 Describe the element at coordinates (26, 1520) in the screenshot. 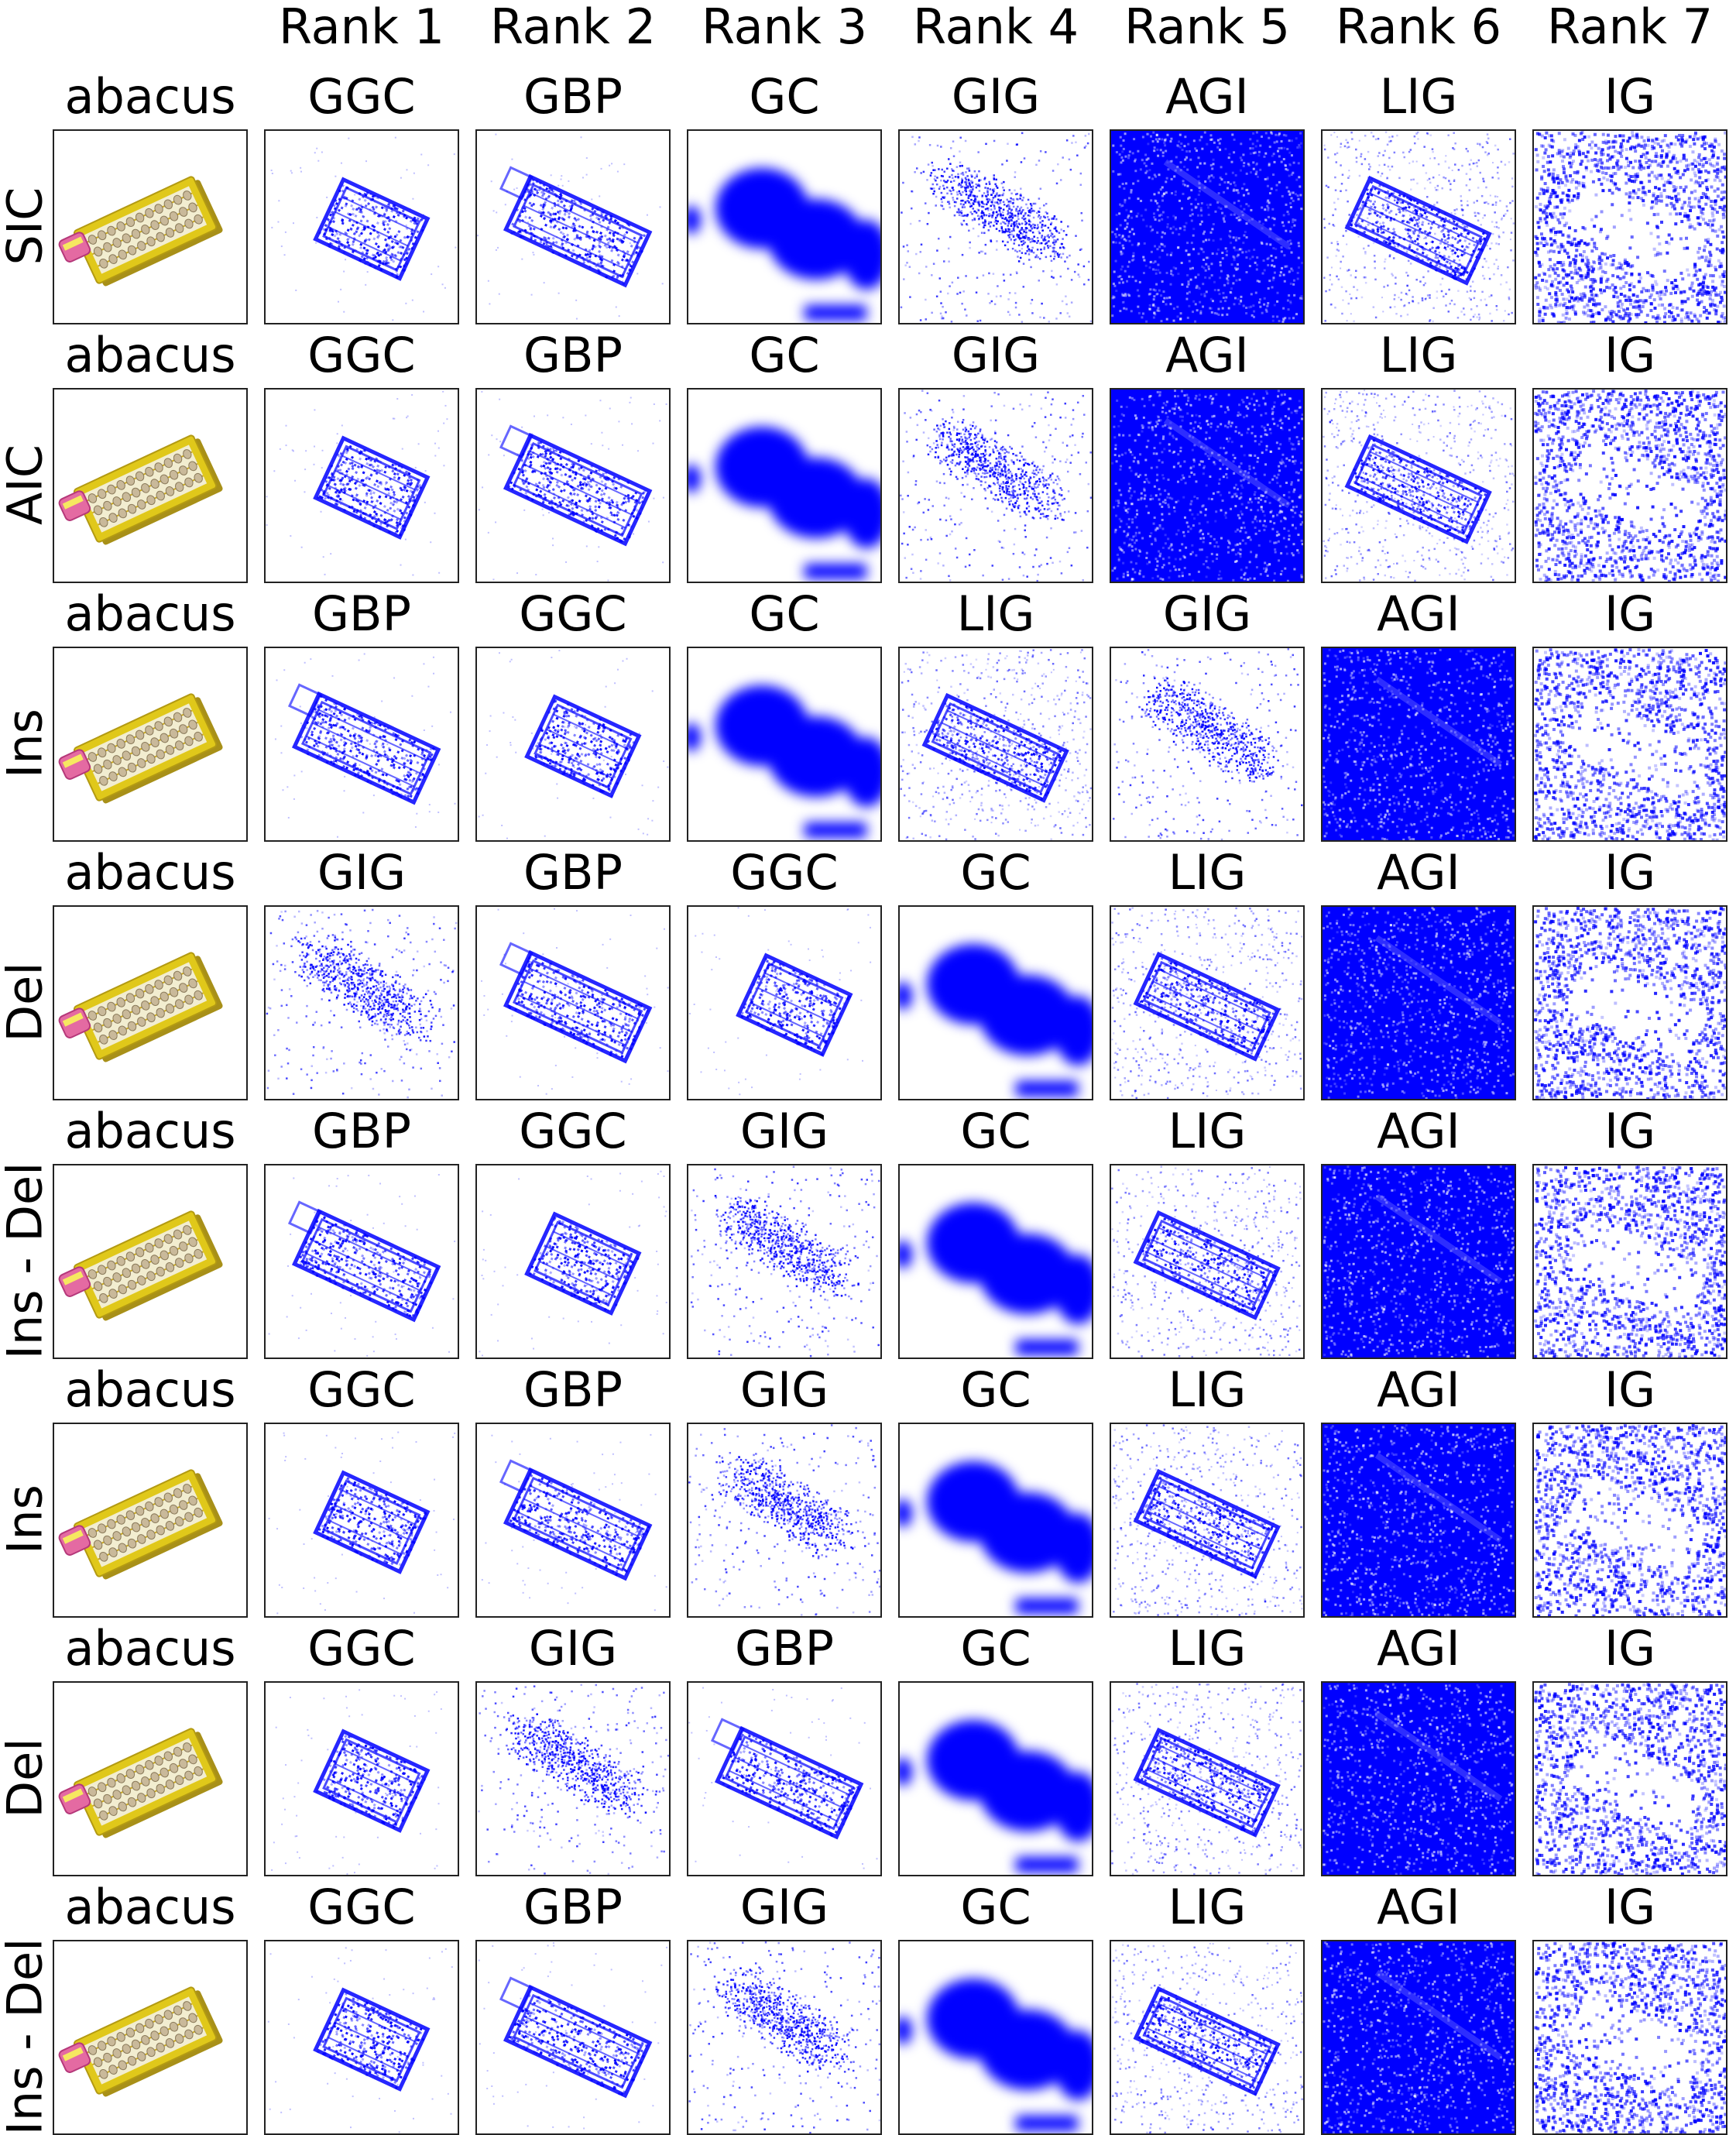

I see `metric-label: Ins` at that location.